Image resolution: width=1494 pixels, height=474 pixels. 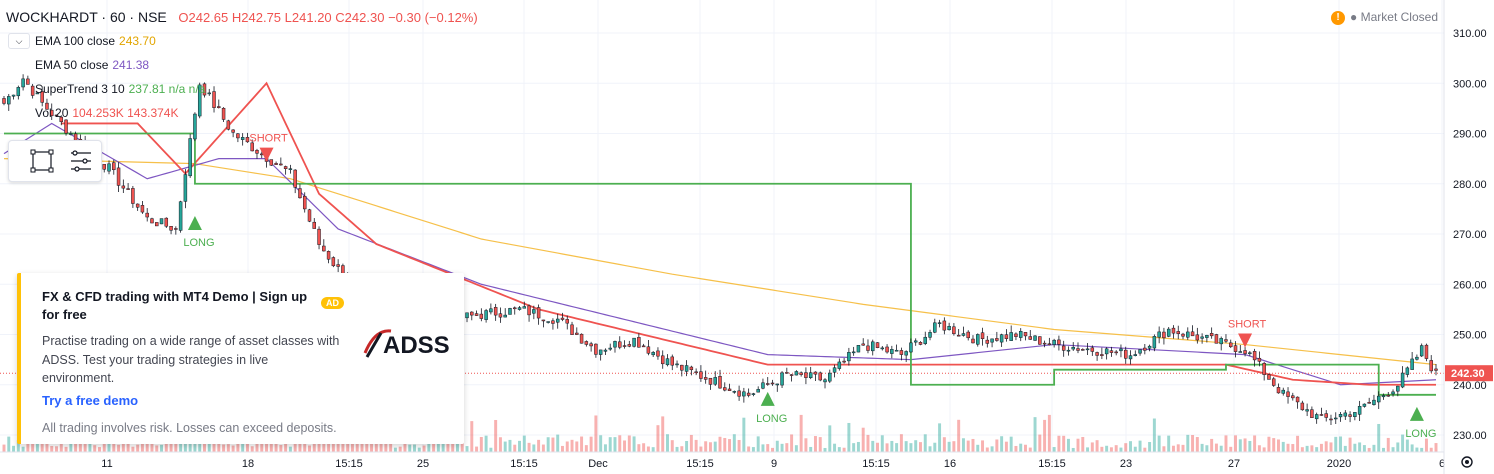 What do you see at coordinates (1470, 386) in the screenshot?
I see `price-tick-label: 240.00` at bounding box center [1470, 386].